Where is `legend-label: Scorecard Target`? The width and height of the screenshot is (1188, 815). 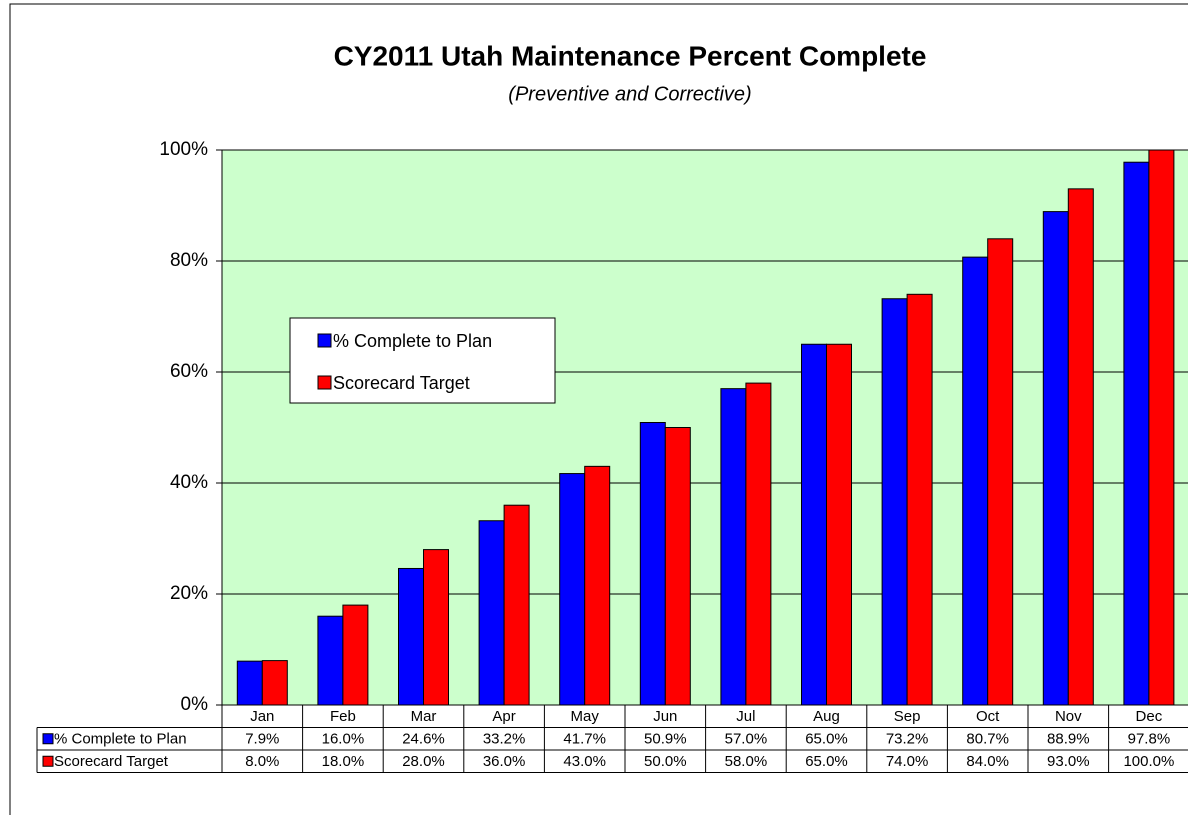
legend-label: Scorecard Target is located at coordinates (401, 383).